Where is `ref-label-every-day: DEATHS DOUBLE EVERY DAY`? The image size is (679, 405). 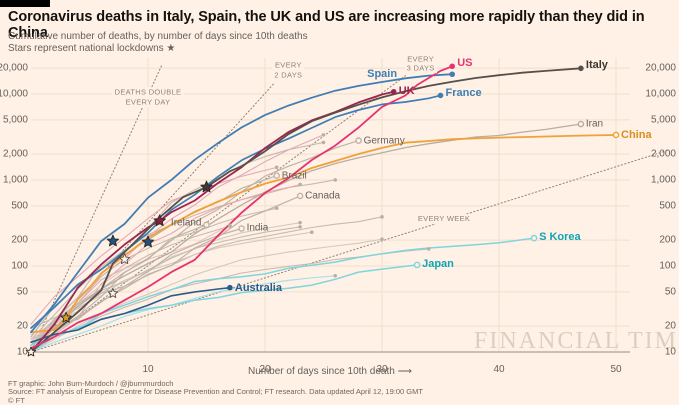
ref-label-every-day: DEATHS DOUBLE EVERY DAY is located at coordinates (148, 97).